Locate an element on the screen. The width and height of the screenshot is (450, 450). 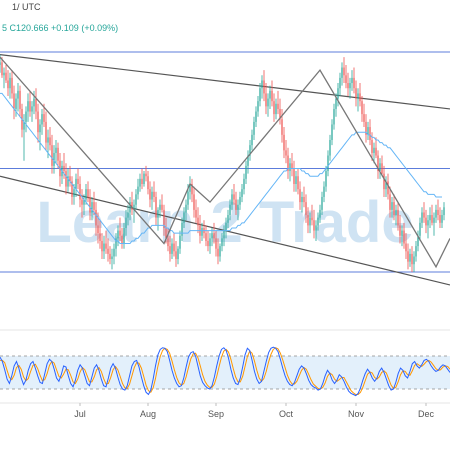
time-tick-label-jul: Jul is located at coordinates (80, 414).